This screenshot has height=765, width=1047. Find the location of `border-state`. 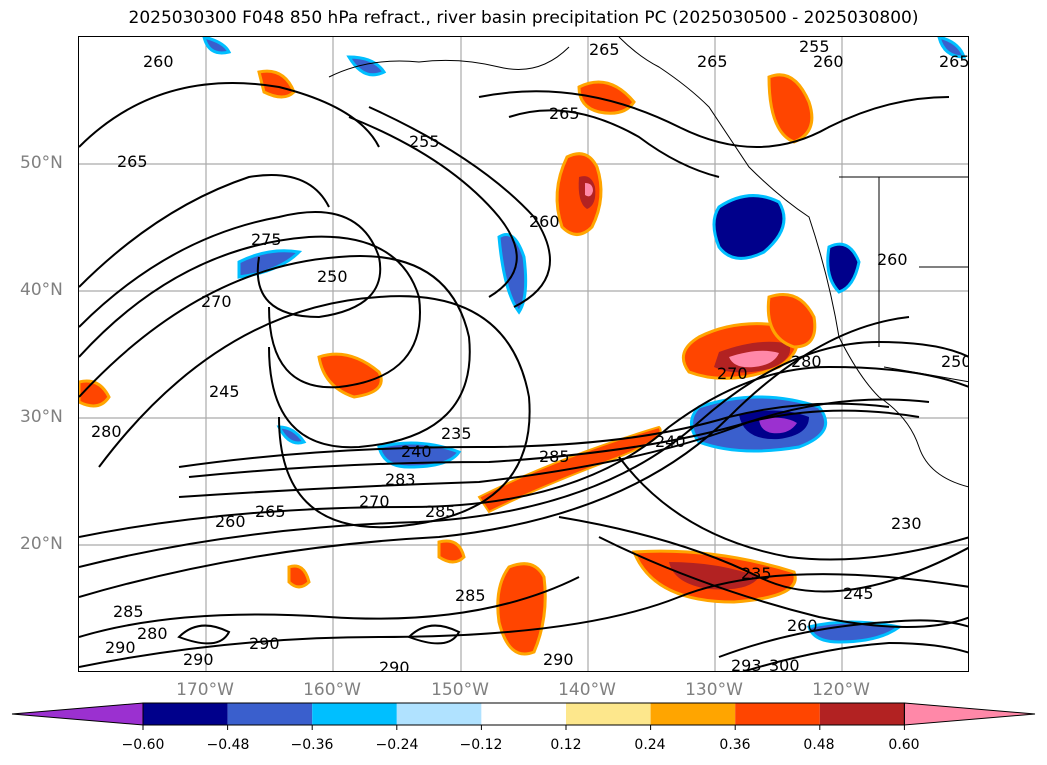

border-state is located at coordinates (923, 262).